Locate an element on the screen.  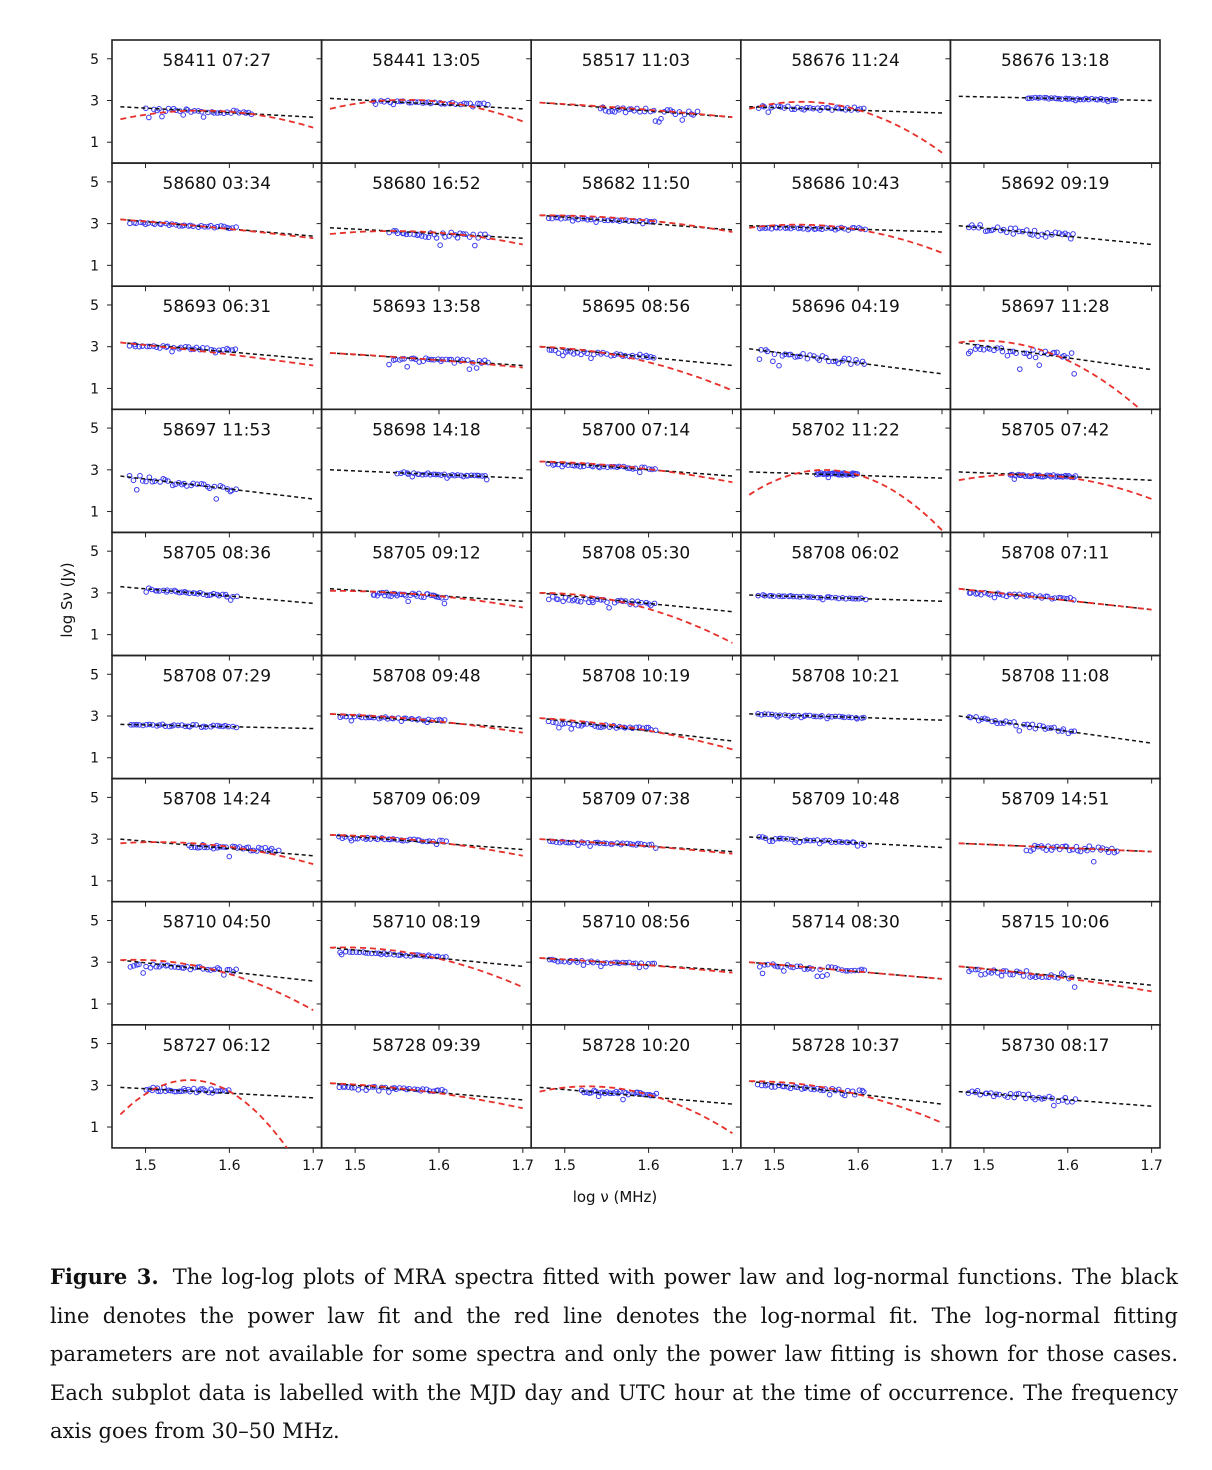
panel-title: 58676 11:24 is located at coordinates (845, 61).